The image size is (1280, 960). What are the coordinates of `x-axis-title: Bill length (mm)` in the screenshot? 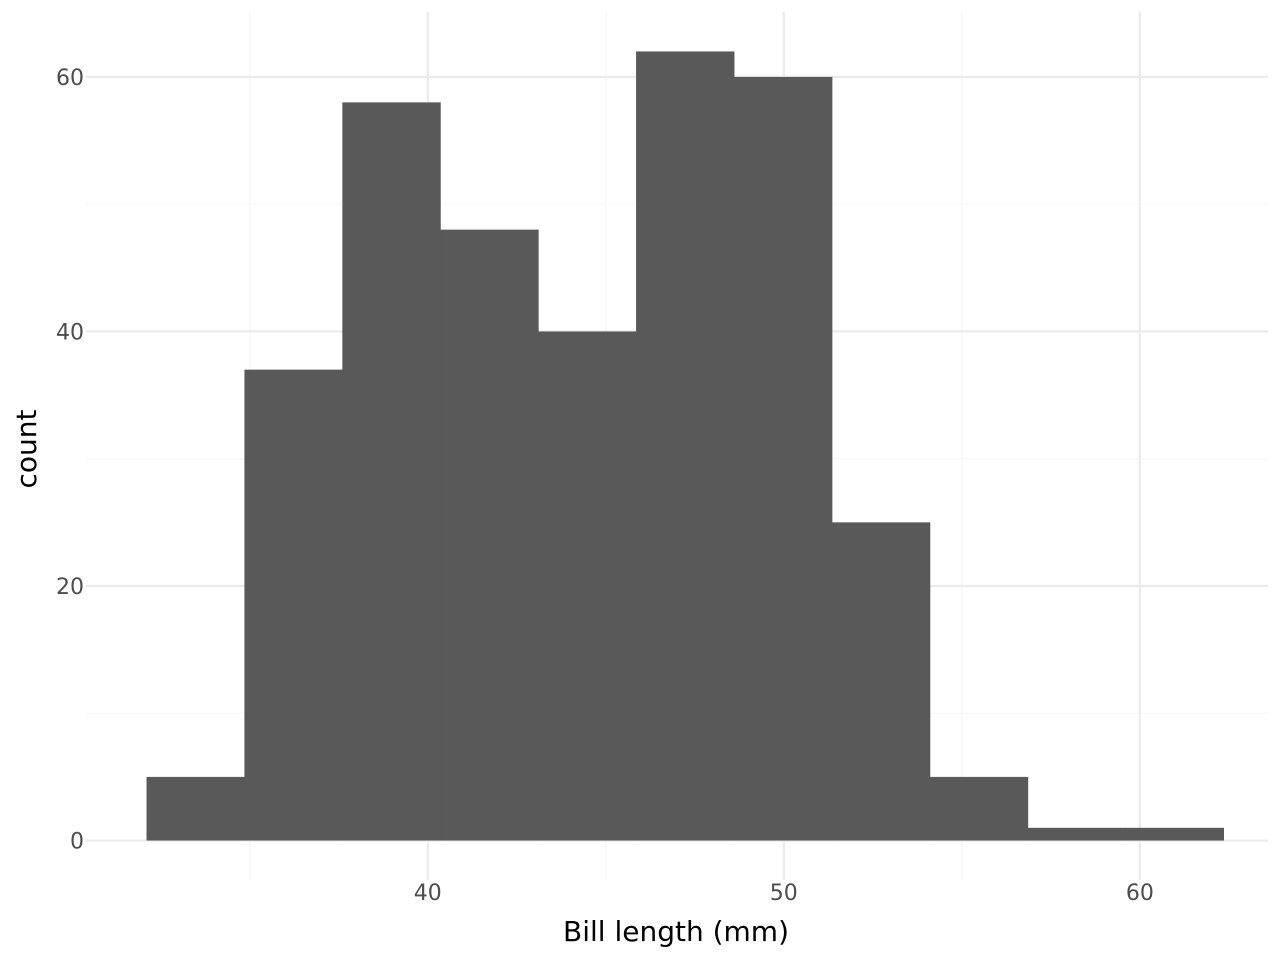 It's located at (676, 931).